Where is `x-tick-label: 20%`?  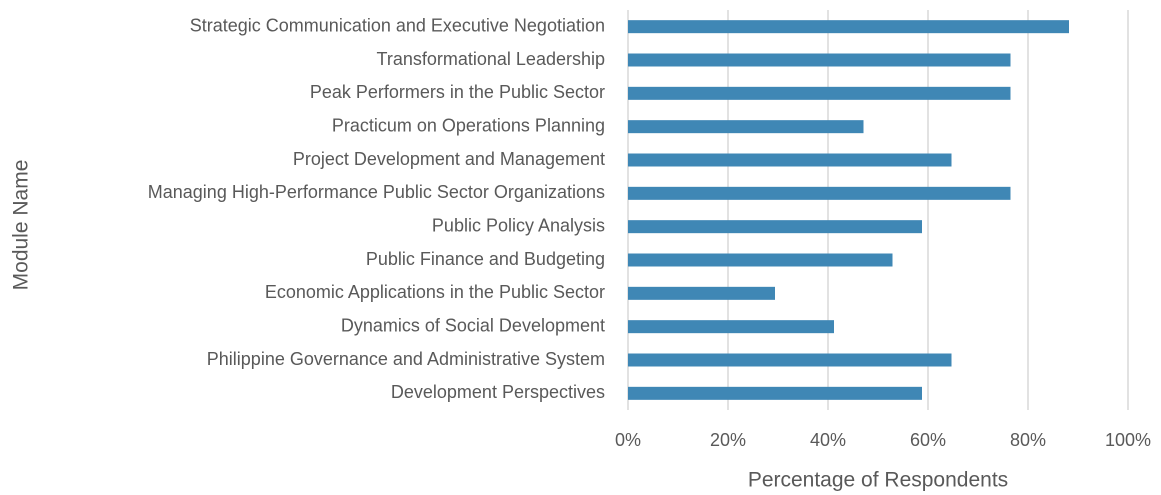
x-tick-label: 20% is located at coordinates (728, 440).